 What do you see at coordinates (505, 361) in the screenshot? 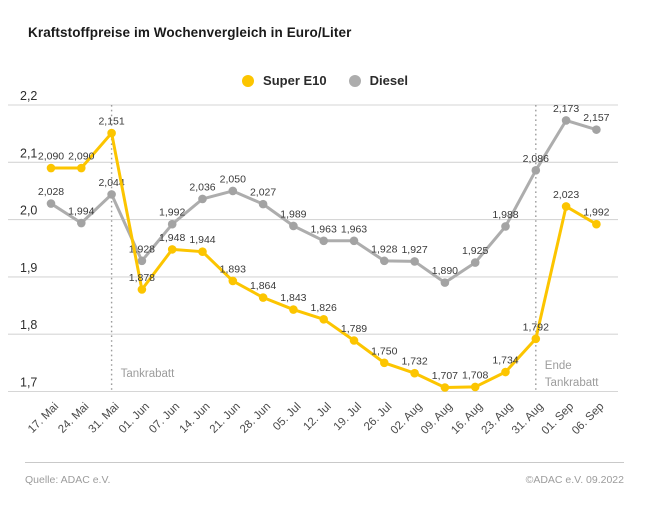
I see `super-e10-value-label: 1,734` at bounding box center [505, 361].